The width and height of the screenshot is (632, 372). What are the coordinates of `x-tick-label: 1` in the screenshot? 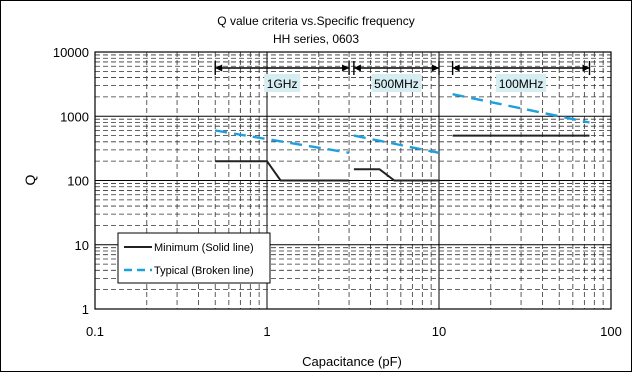 It's located at (266, 331).